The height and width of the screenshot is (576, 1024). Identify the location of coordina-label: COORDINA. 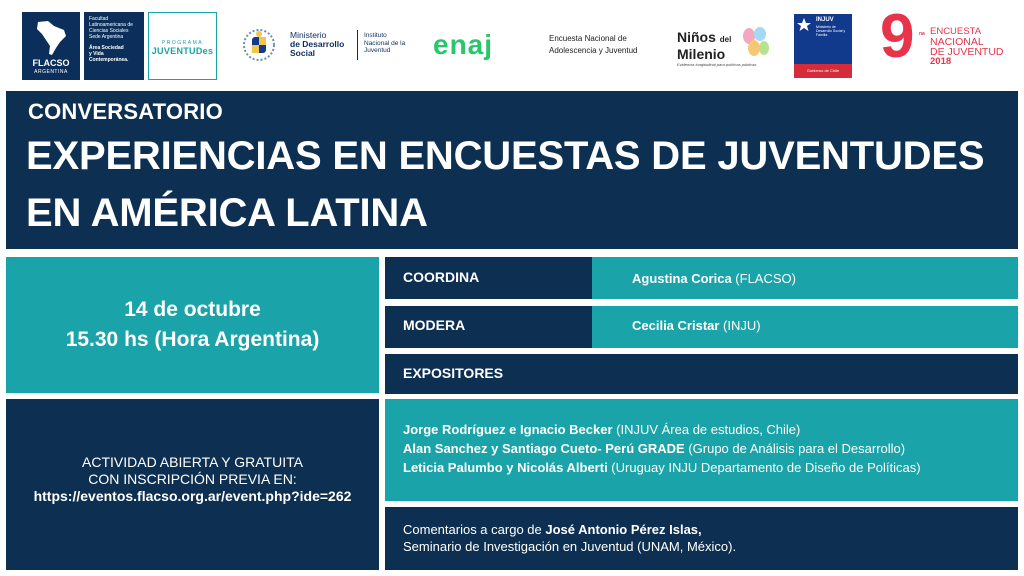
(488, 278).